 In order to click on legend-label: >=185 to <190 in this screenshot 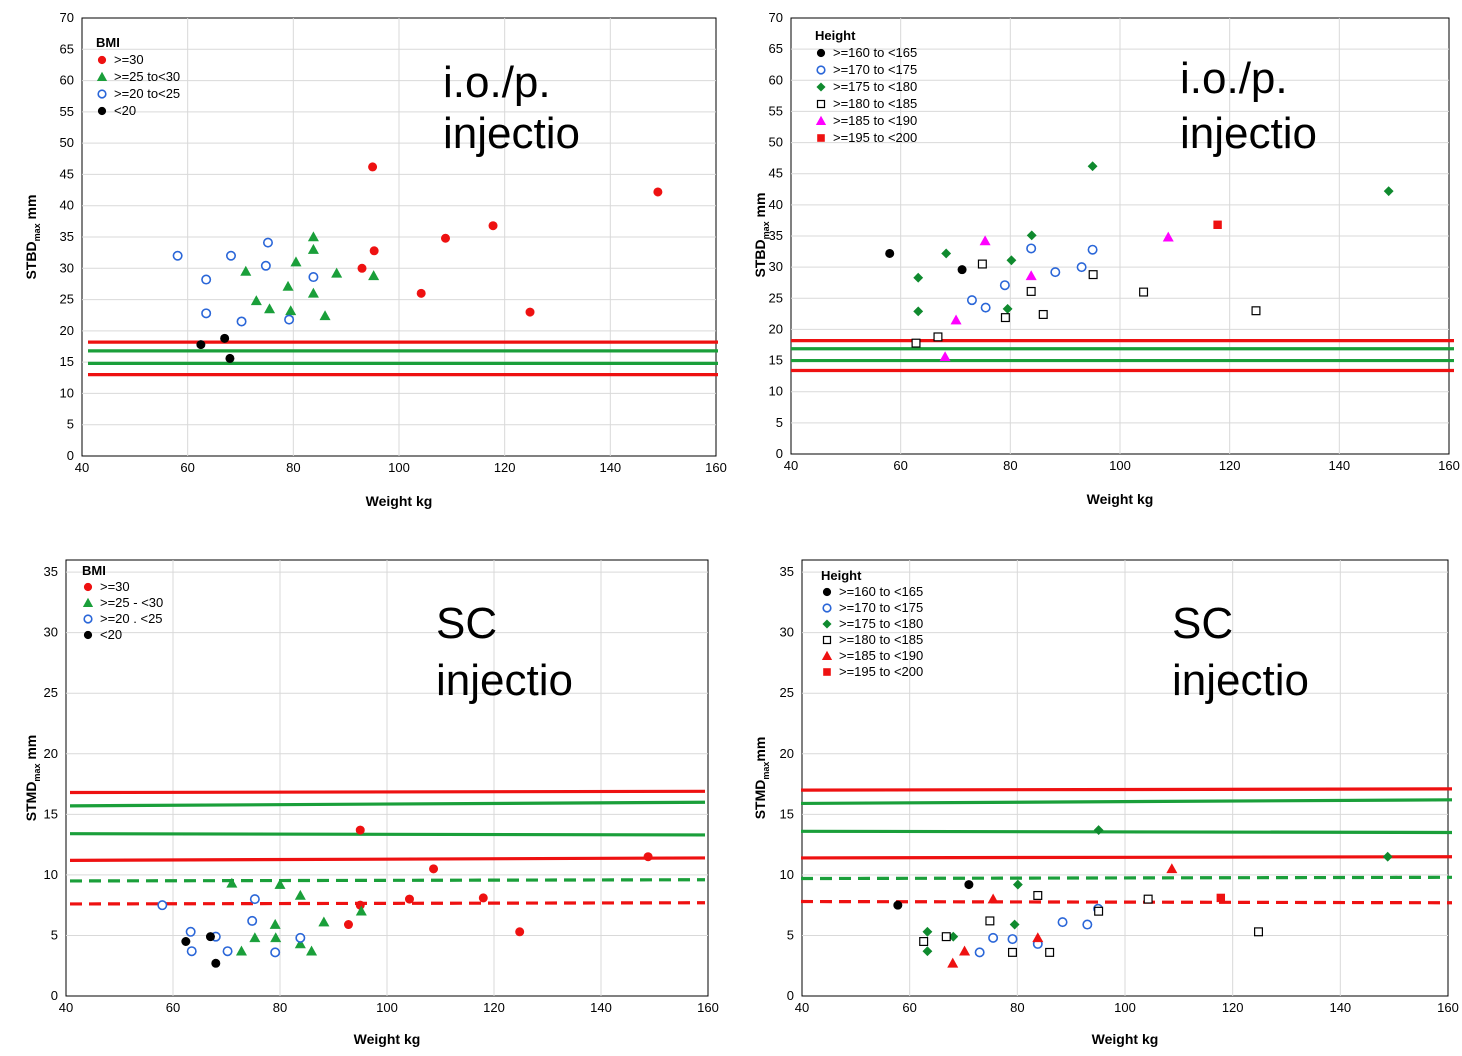, I will do `click(881, 655)`.